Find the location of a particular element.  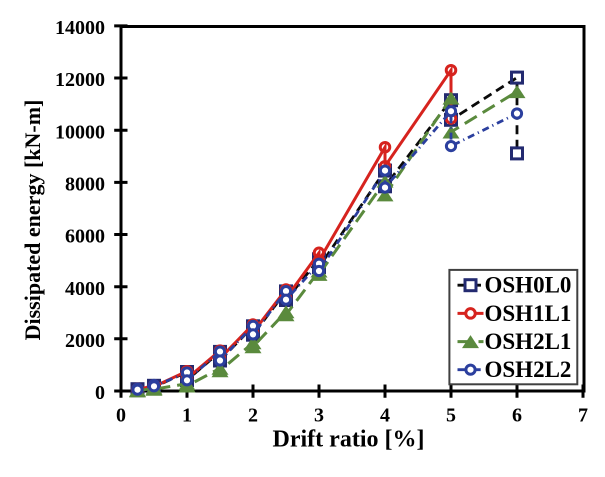

svg-text: OSH1L1 is located at coordinates (528, 313).